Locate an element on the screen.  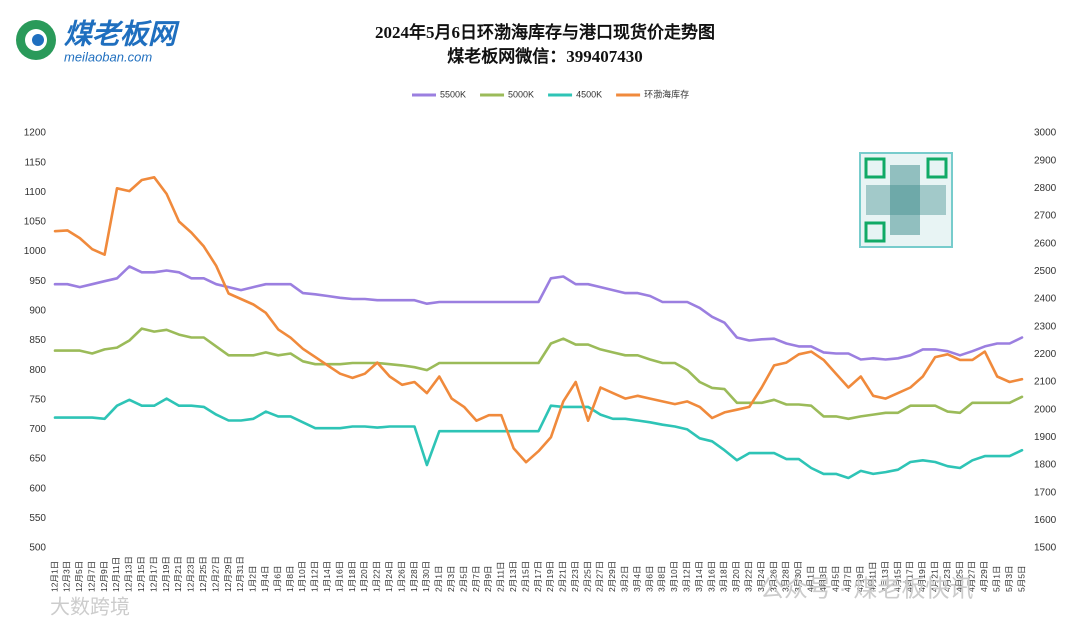
x-tick-label: 12月29日 is located at coordinates (228, 574).